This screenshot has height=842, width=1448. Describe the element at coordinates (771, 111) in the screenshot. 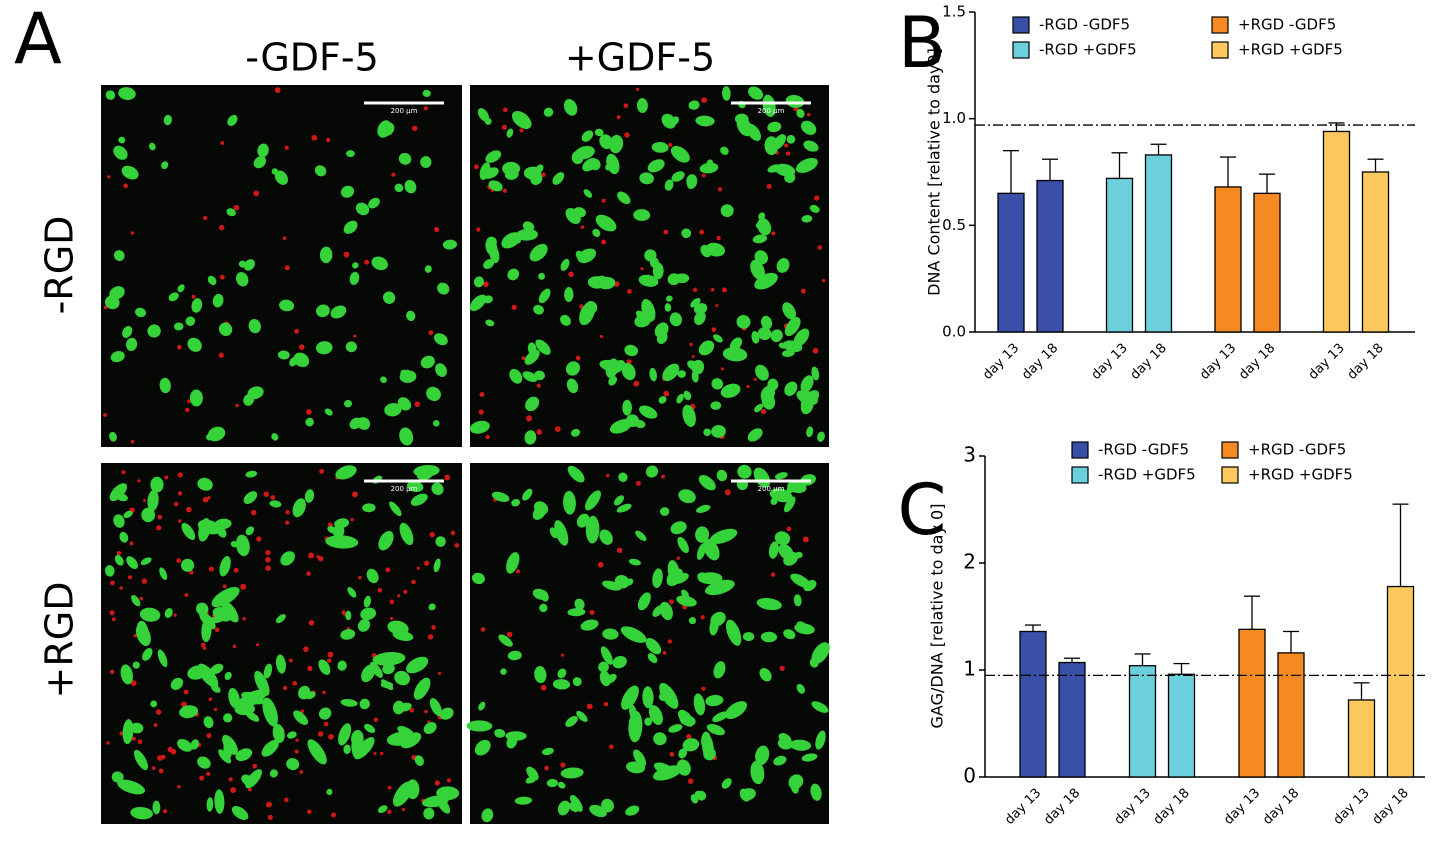

I see `scale-bar-label: 200 µm` at that location.